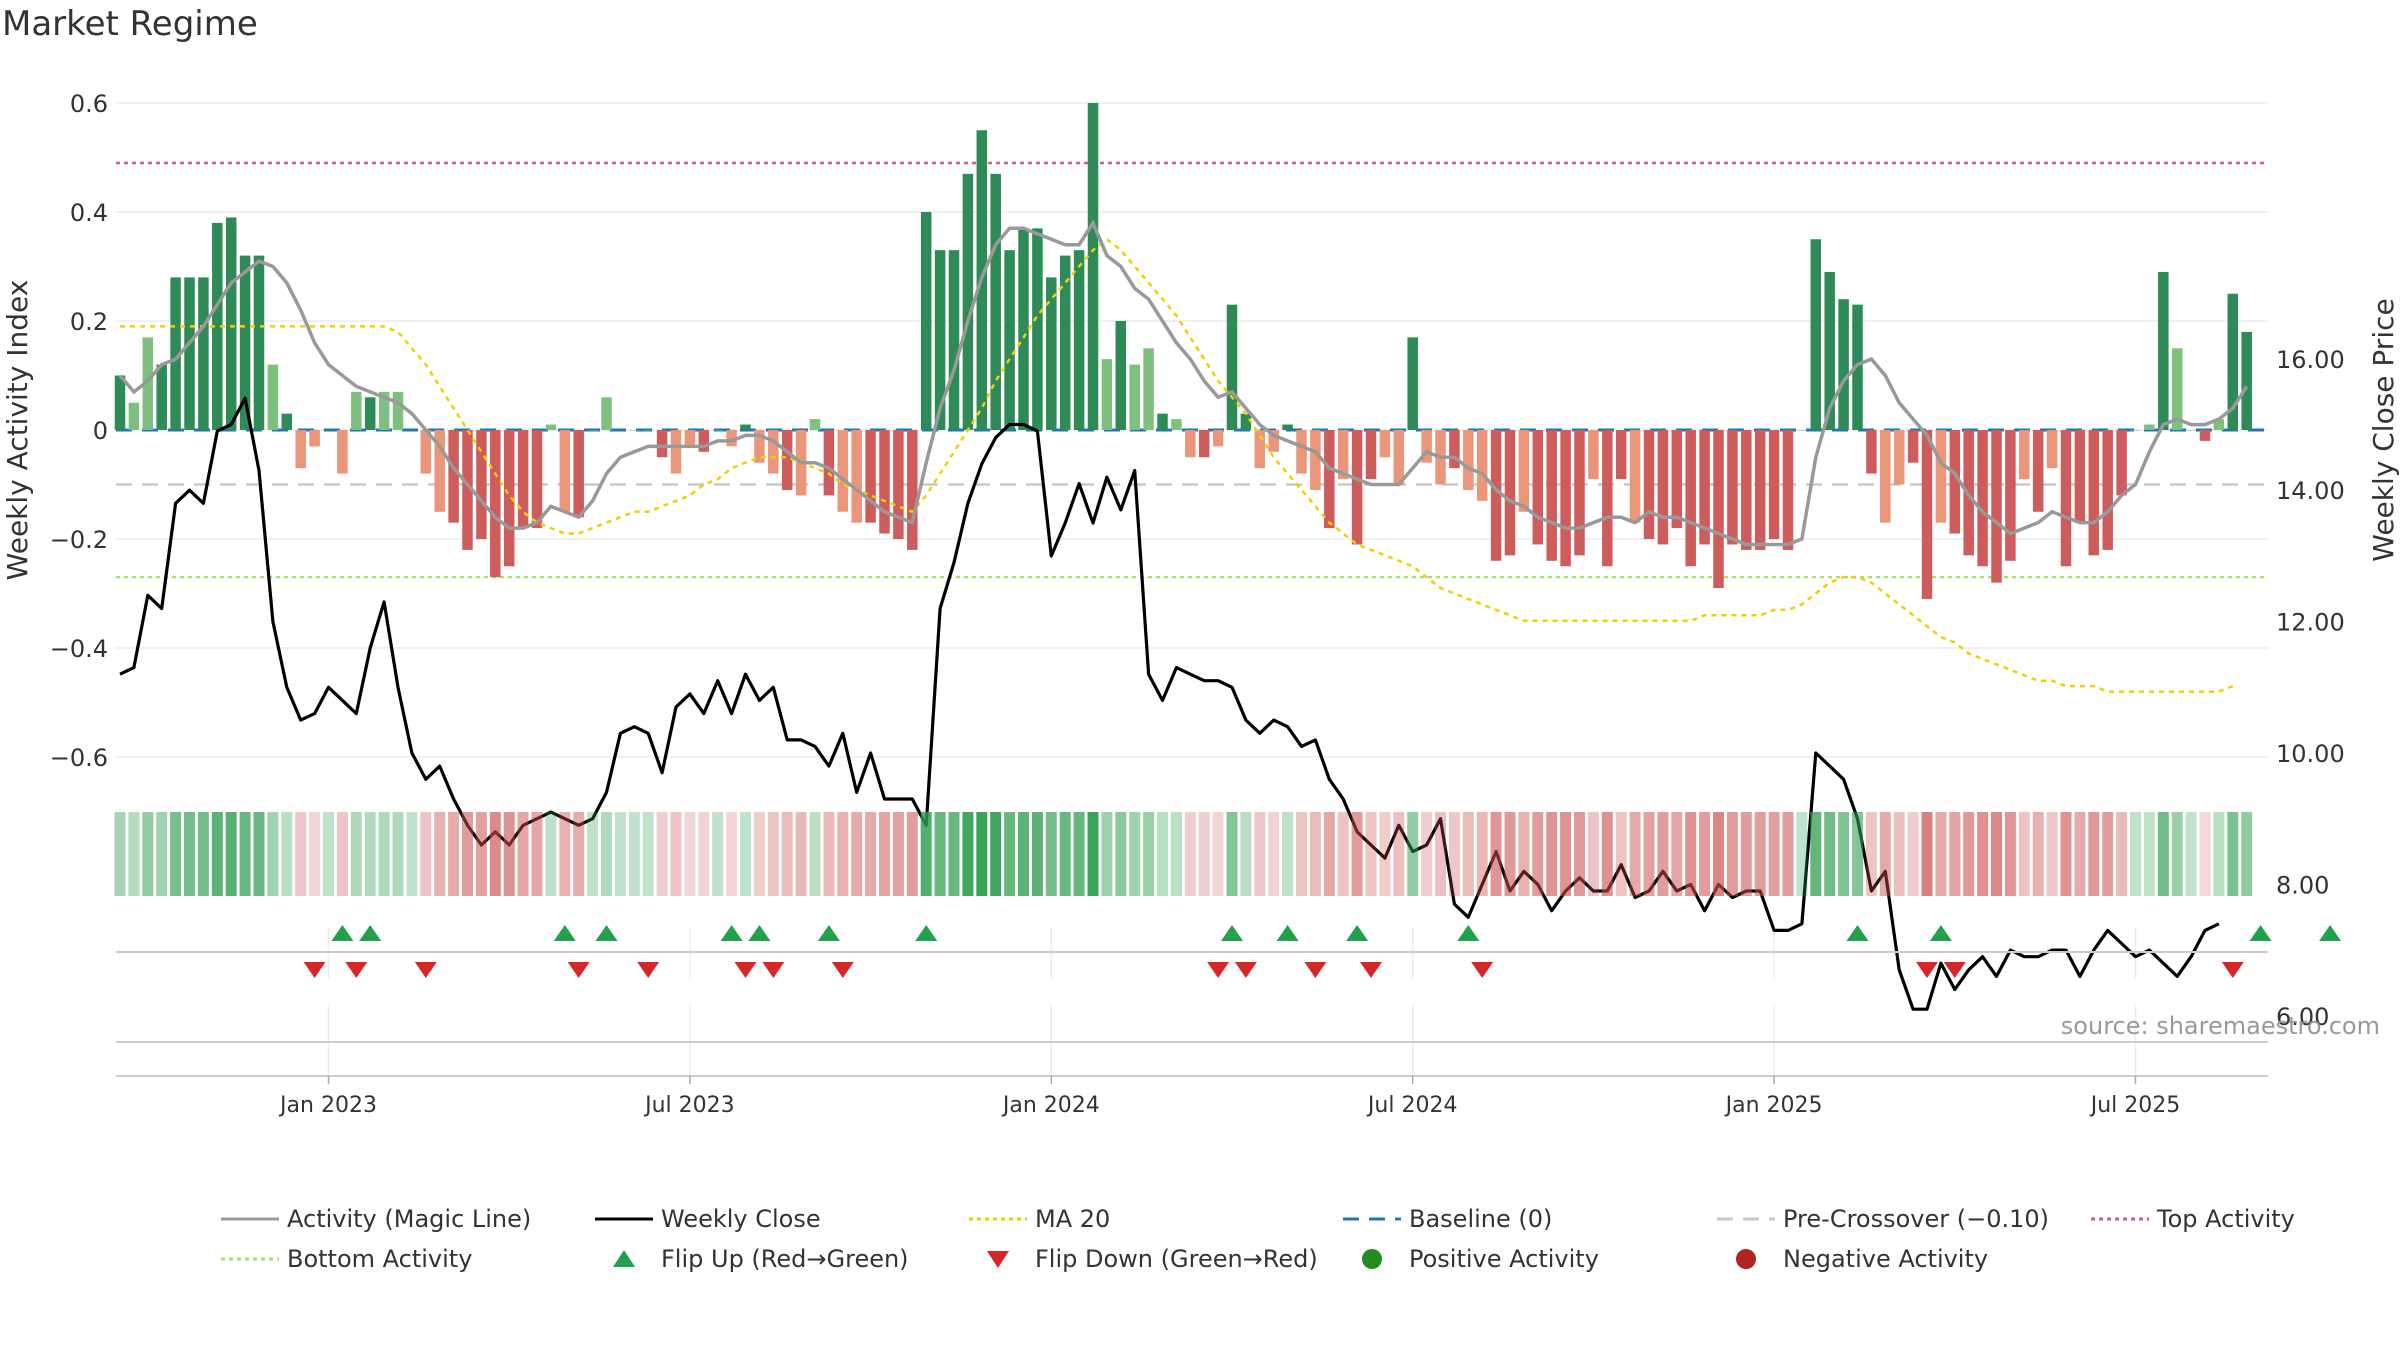  Describe the element at coordinates (1150, 1219) in the screenshot. I see `legend-item-ma20: MA 20` at that location.